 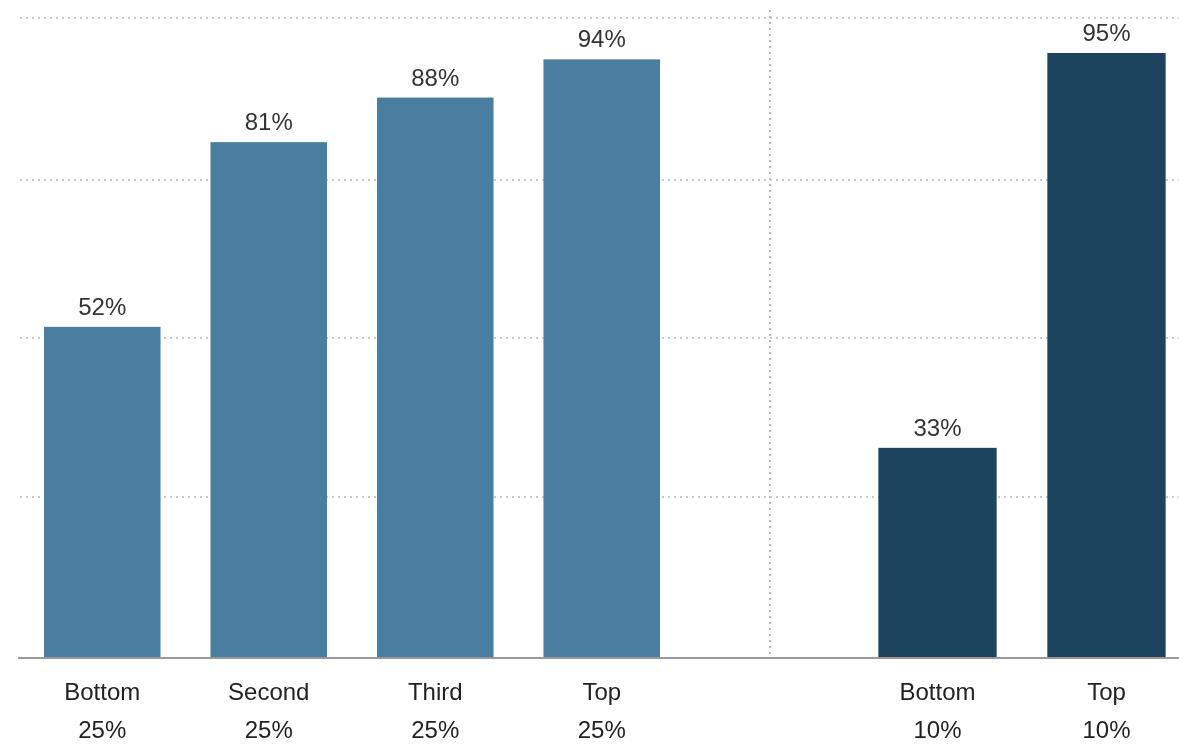 What do you see at coordinates (435, 77) in the screenshot?
I see `data-label: 88%` at bounding box center [435, 77].